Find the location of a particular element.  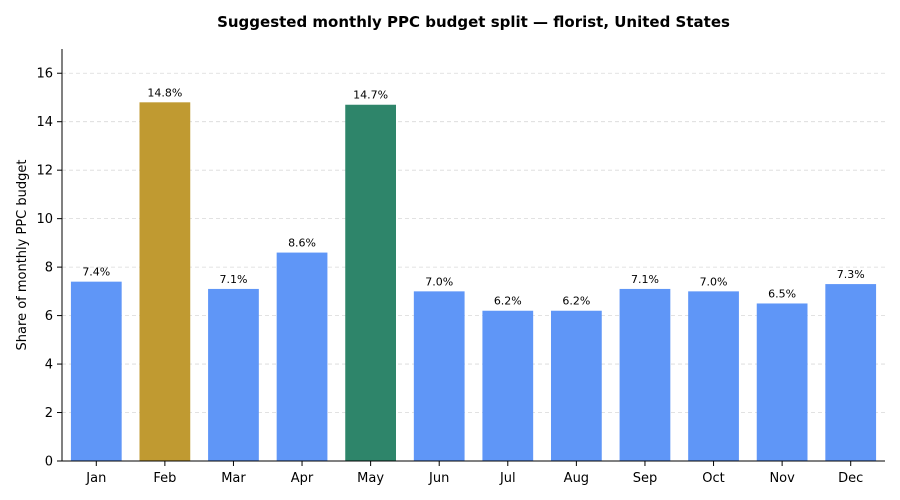

x-tick-label: Mar is located at coordinates (233, 478).